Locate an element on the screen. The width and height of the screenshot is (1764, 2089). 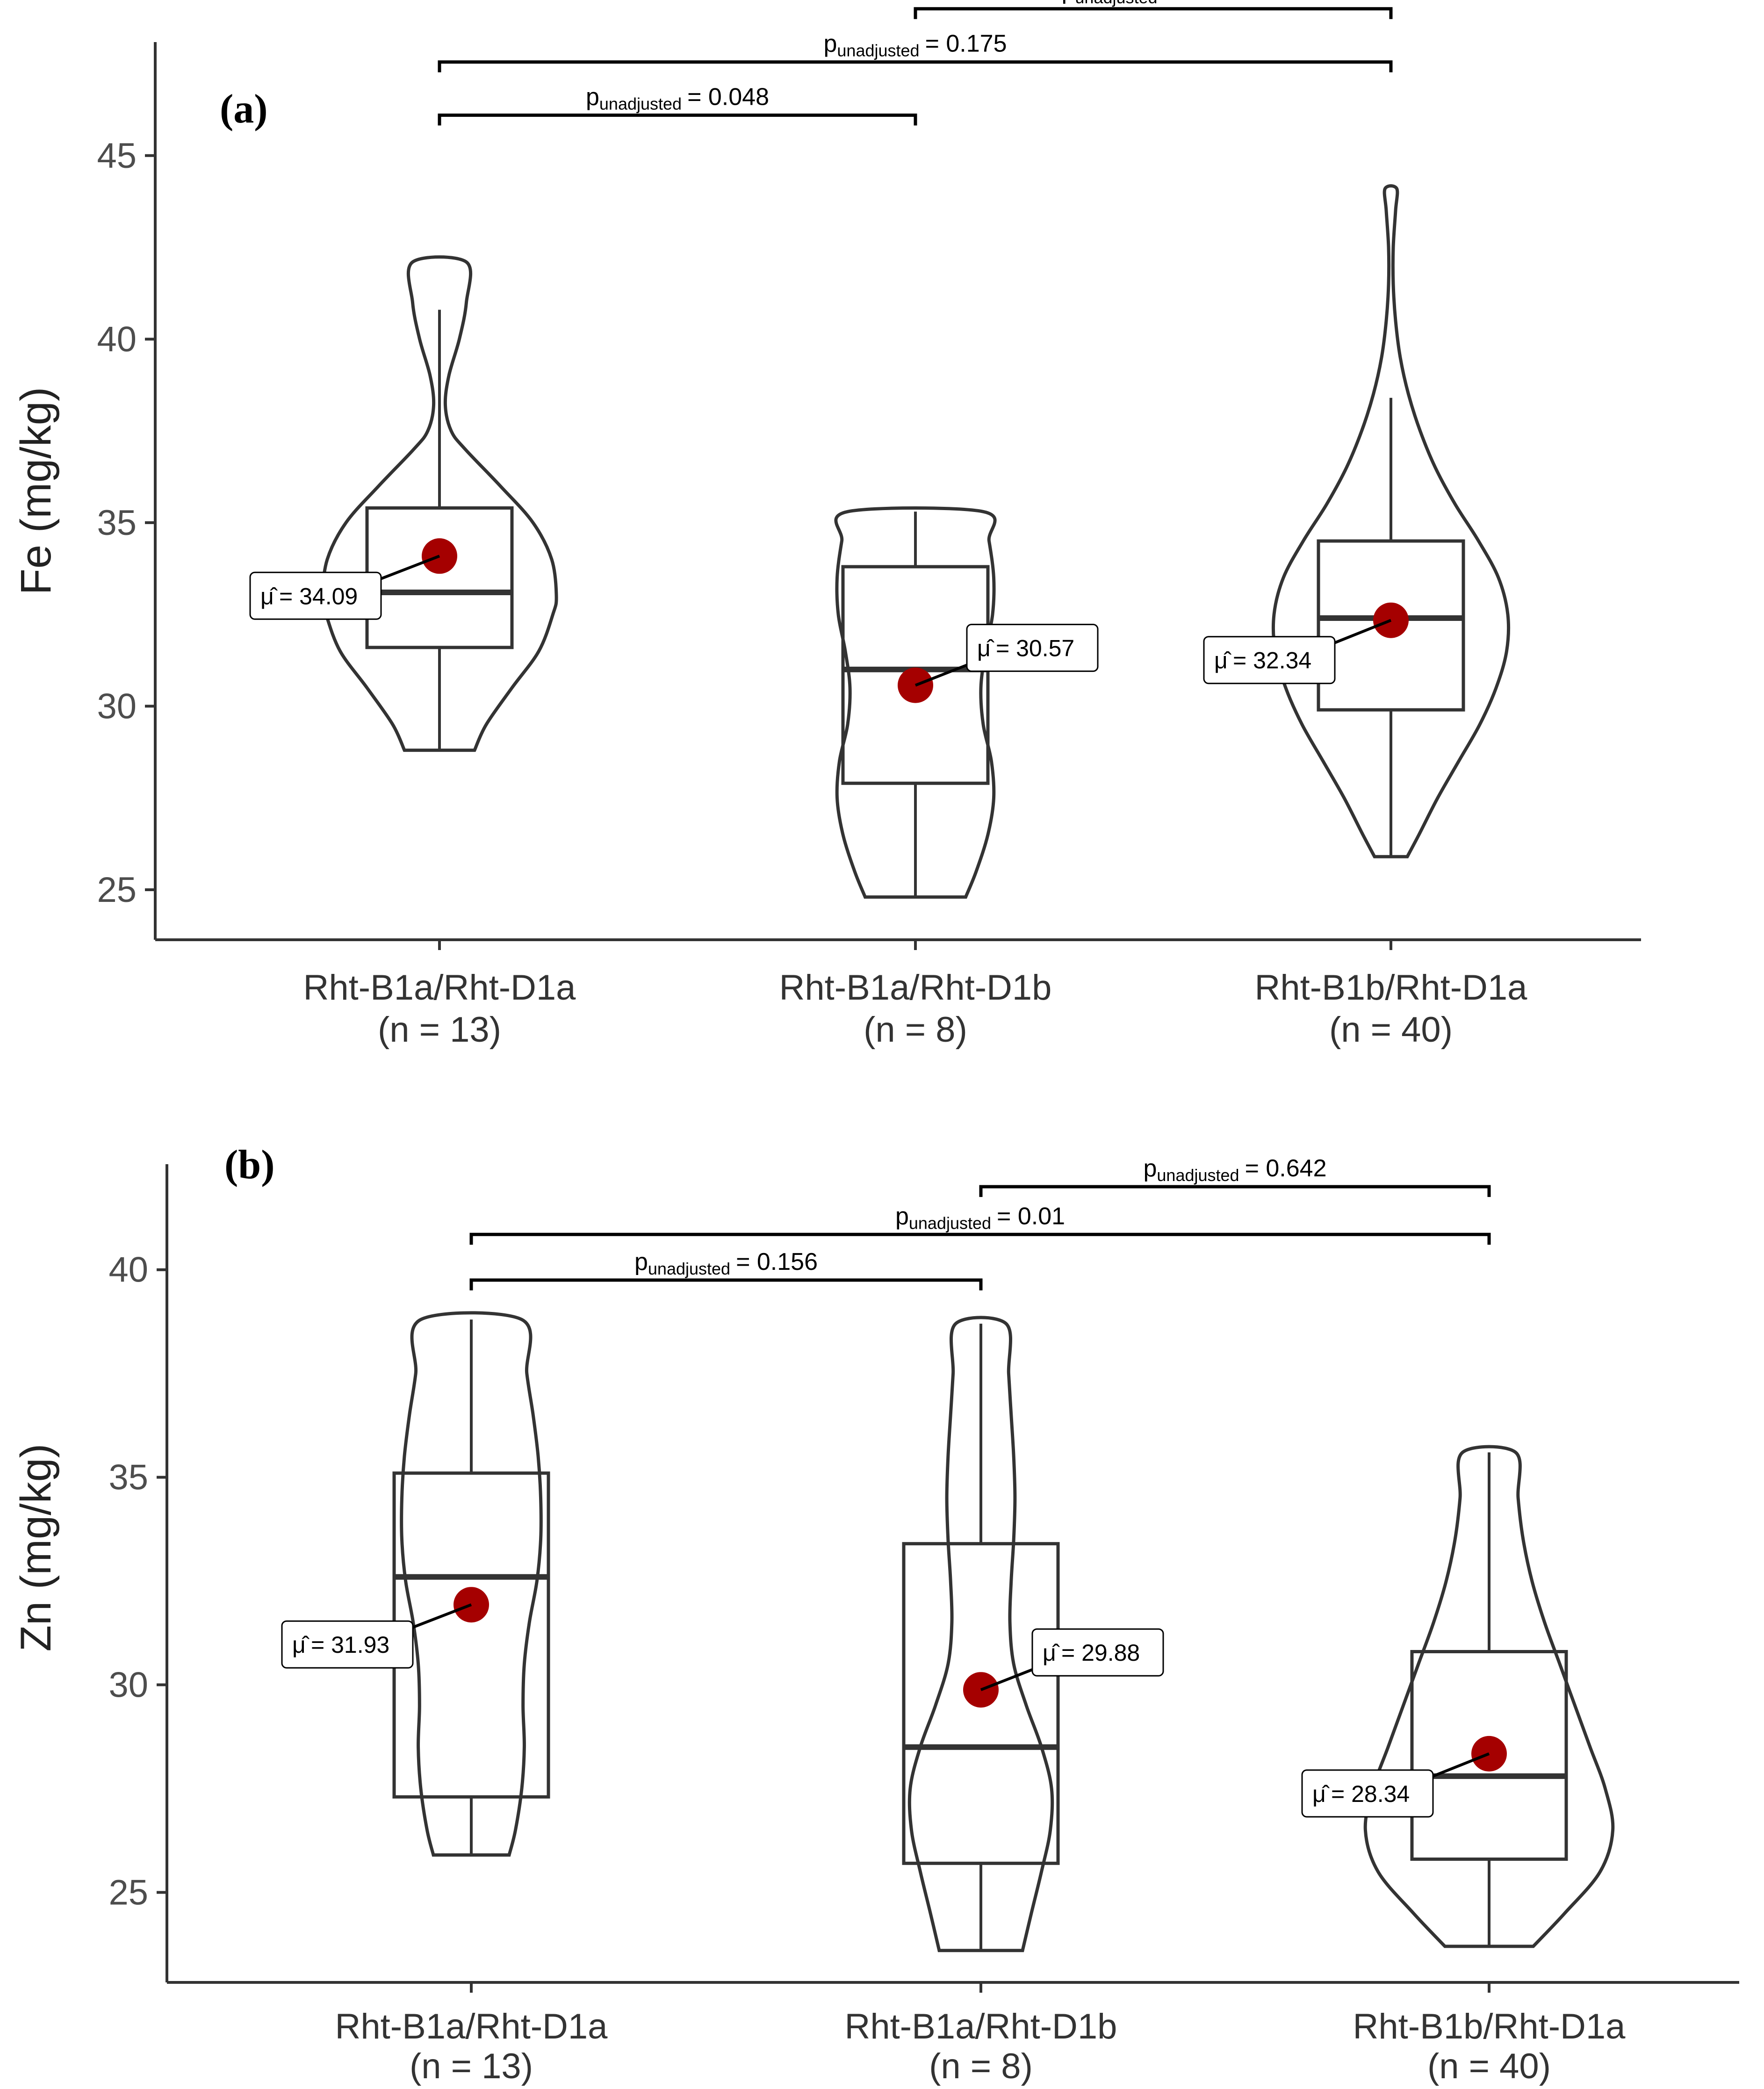
mean-label-text: = 30.57 is located at coordinates (1035, 648).